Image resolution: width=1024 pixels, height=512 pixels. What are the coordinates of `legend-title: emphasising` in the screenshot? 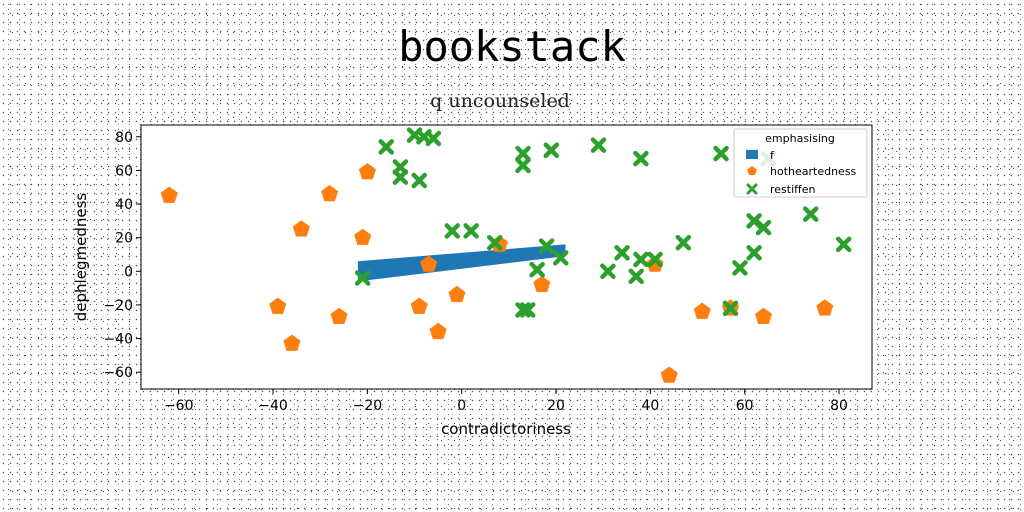 It's located at (800, 138).